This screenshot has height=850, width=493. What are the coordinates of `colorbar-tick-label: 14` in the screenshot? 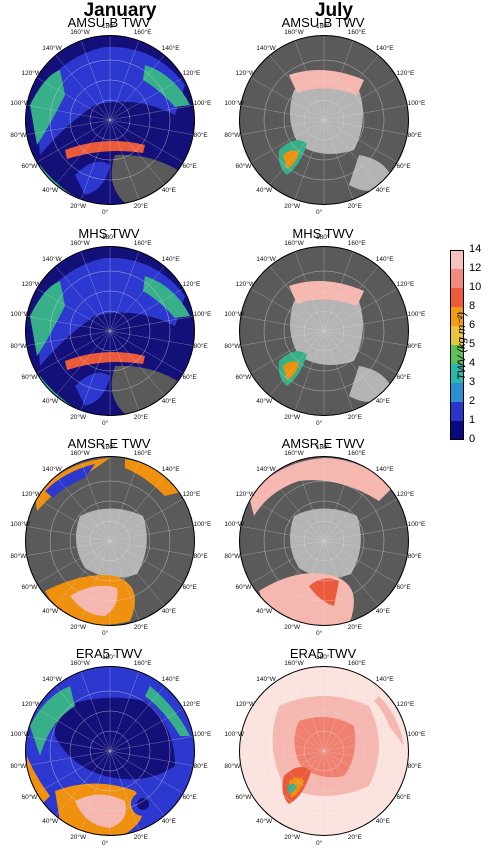 It's located at (475, 249).